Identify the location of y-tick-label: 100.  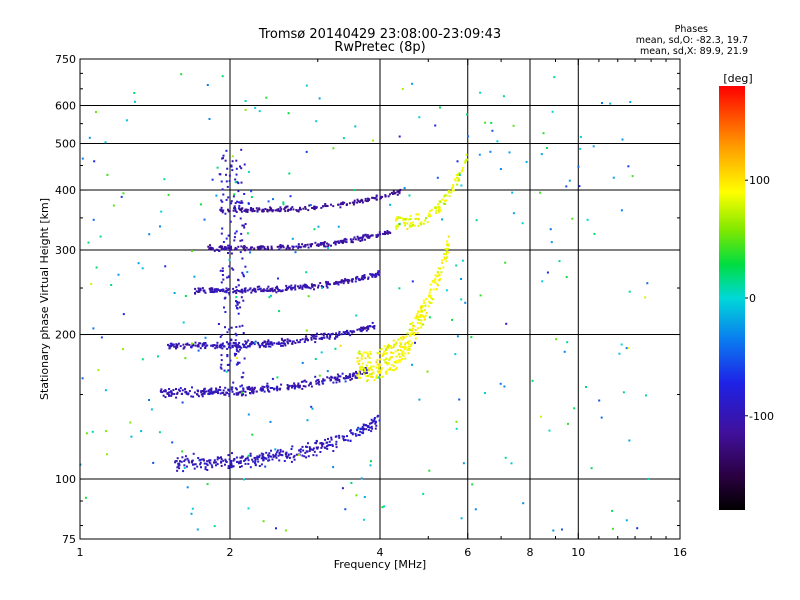
(65, 479).